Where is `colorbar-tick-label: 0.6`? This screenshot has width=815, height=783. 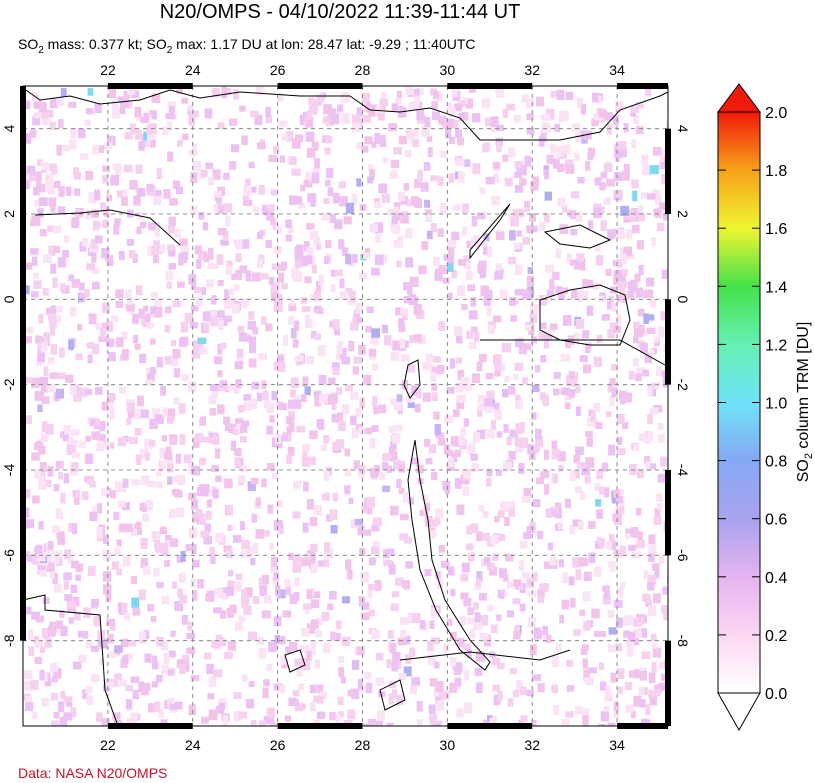 colorbar-tick-label: 0.6 is located at coordinates (776, 520).